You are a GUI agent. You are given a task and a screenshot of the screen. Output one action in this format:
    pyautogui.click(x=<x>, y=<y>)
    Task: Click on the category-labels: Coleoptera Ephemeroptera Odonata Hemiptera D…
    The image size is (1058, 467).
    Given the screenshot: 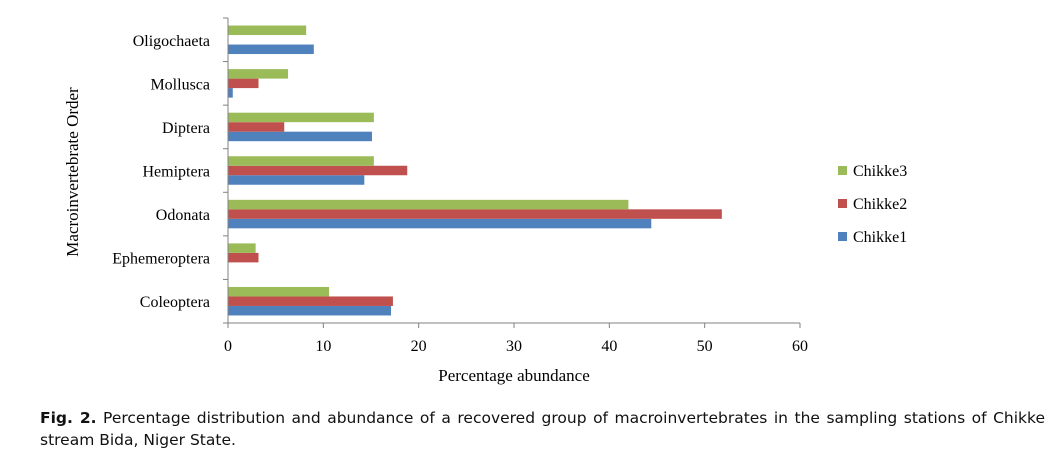 What is the action you would take?
    pyautogui.click(x=170, y=170)
    